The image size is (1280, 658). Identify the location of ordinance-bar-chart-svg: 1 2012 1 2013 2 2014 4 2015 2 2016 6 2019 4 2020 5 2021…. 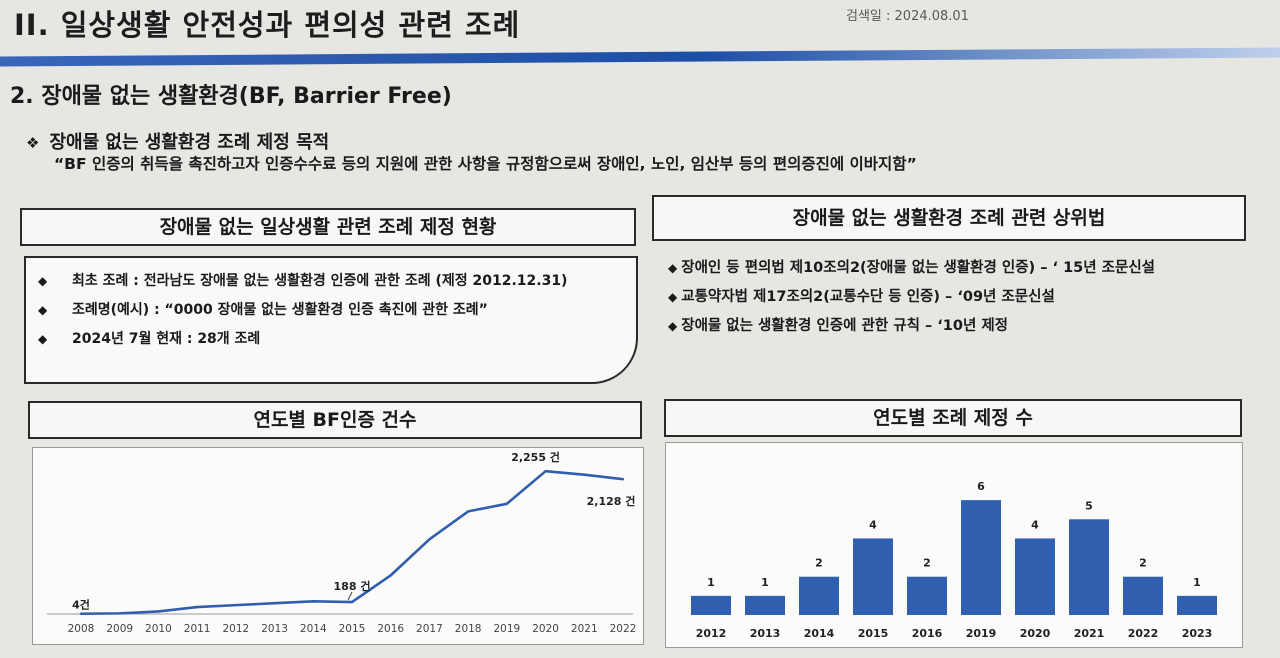
(954, 560).